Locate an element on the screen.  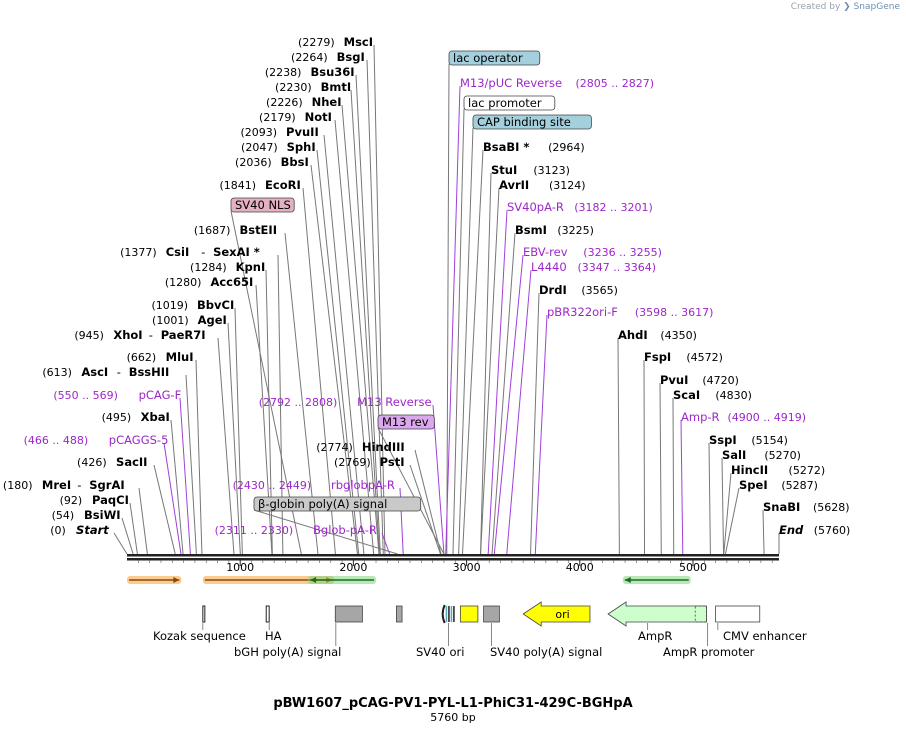
ori-label: ori is located at coordinates (562, 614).